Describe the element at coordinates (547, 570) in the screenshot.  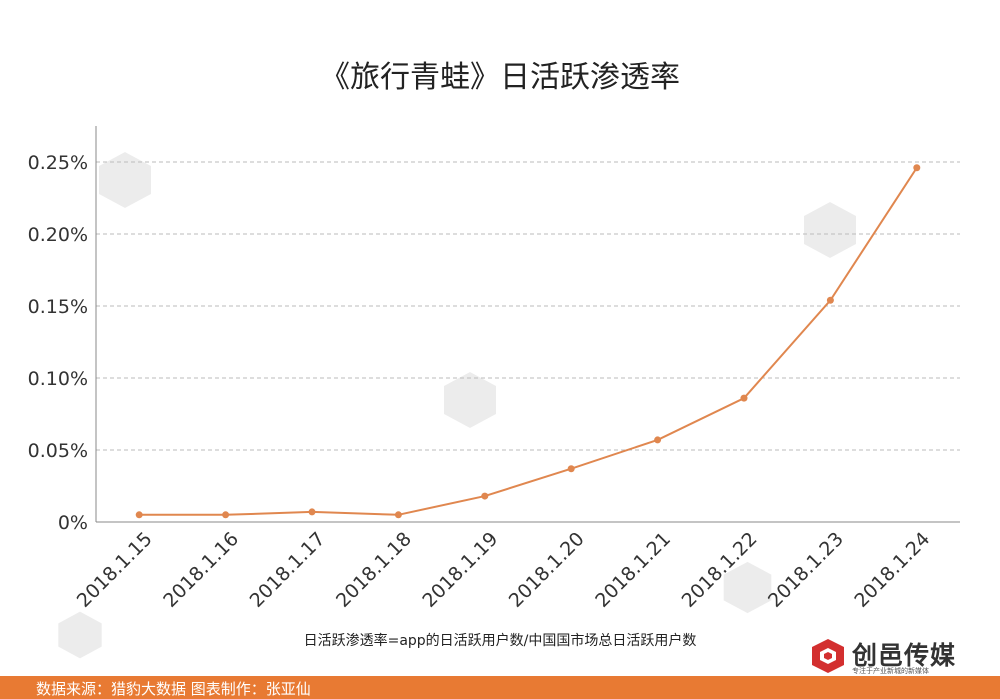
I see `x-tick-label: 2018.1.20` at that location.